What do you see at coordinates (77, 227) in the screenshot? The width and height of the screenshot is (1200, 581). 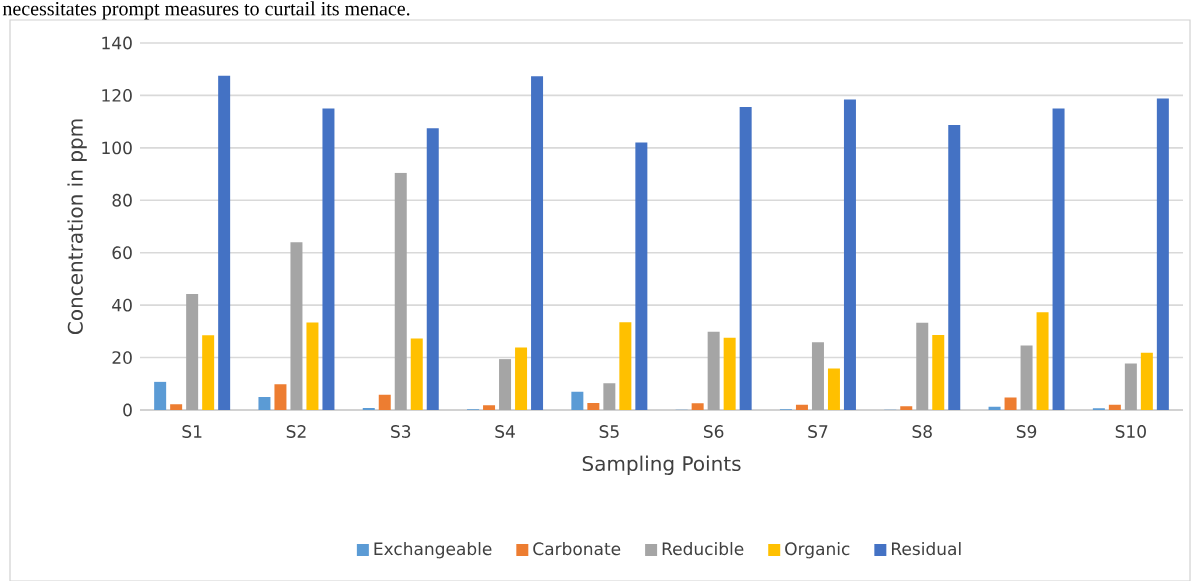 I see `y-axis-title: Concentration in ppm` at bounding box center [77, 227].